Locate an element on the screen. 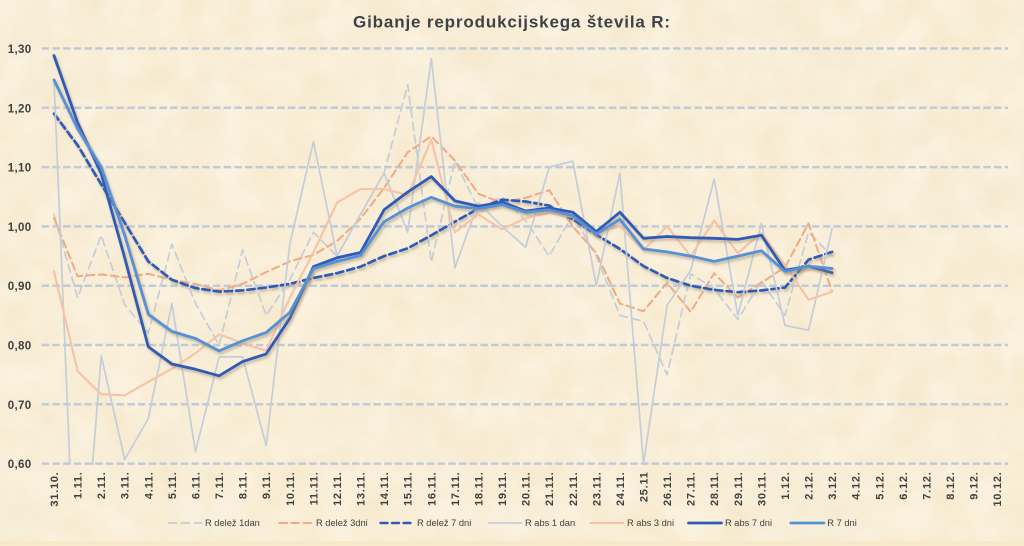  svg-text: R 7 dni is located at coordinates (841, 523).